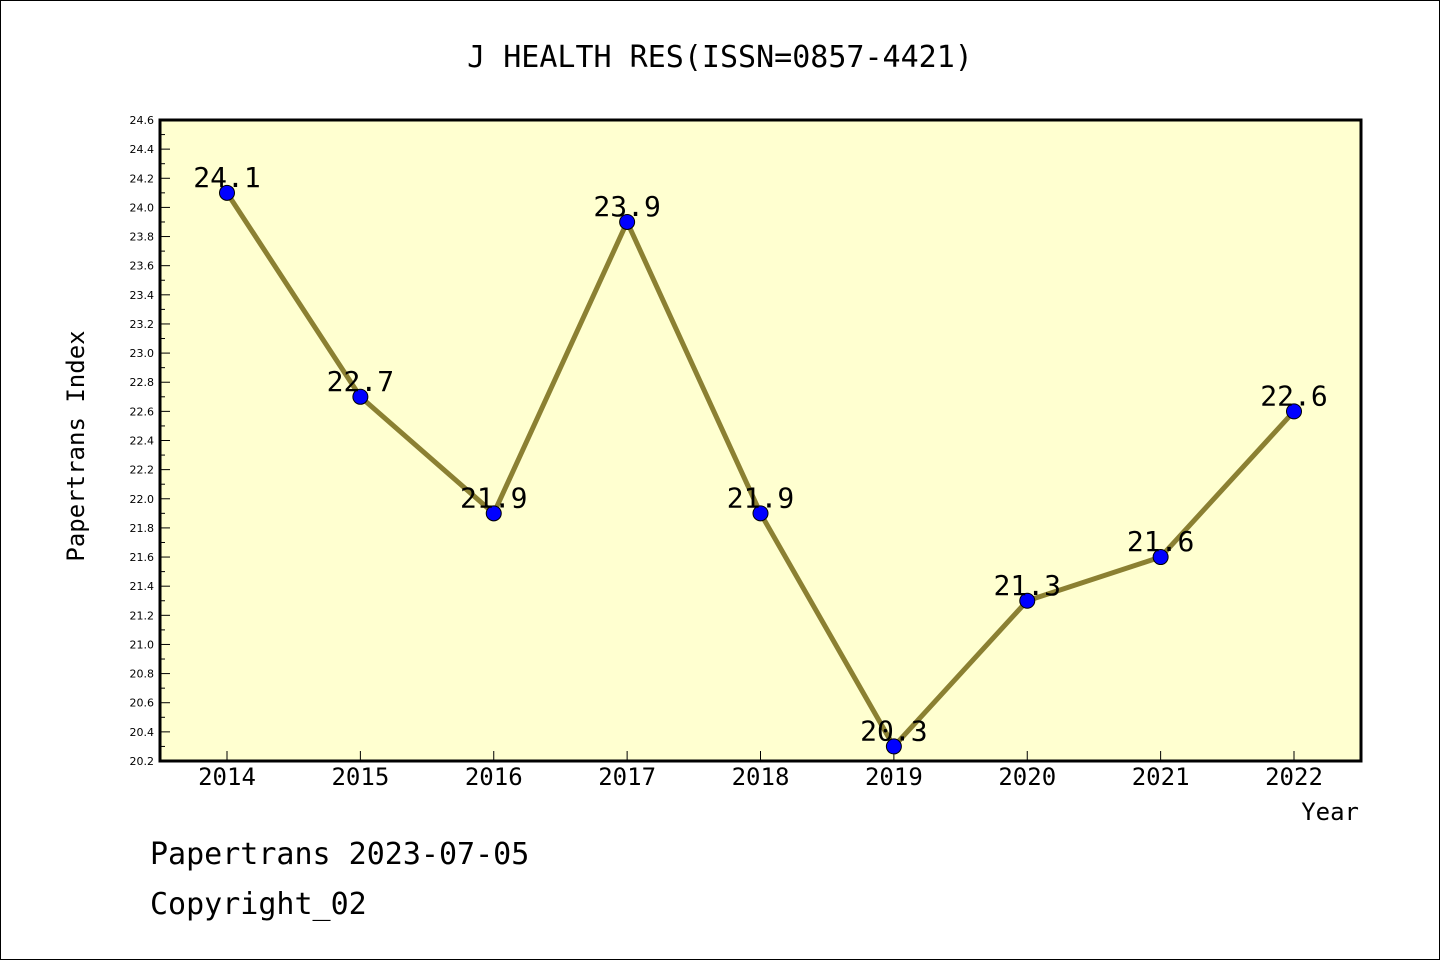  What do you see at coordinates (1027, 777) in the screenshot?
I see `x-tick-label: 2020` at bounding box center [1027, 777].